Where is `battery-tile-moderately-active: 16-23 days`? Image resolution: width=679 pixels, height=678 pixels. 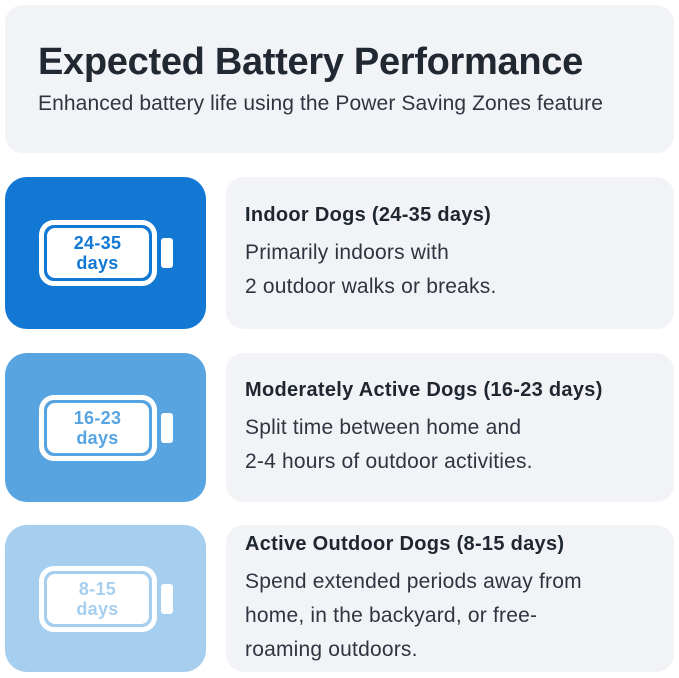
battery-tile-moderately-active: 16-23 days is located at coordinates (105, 427).